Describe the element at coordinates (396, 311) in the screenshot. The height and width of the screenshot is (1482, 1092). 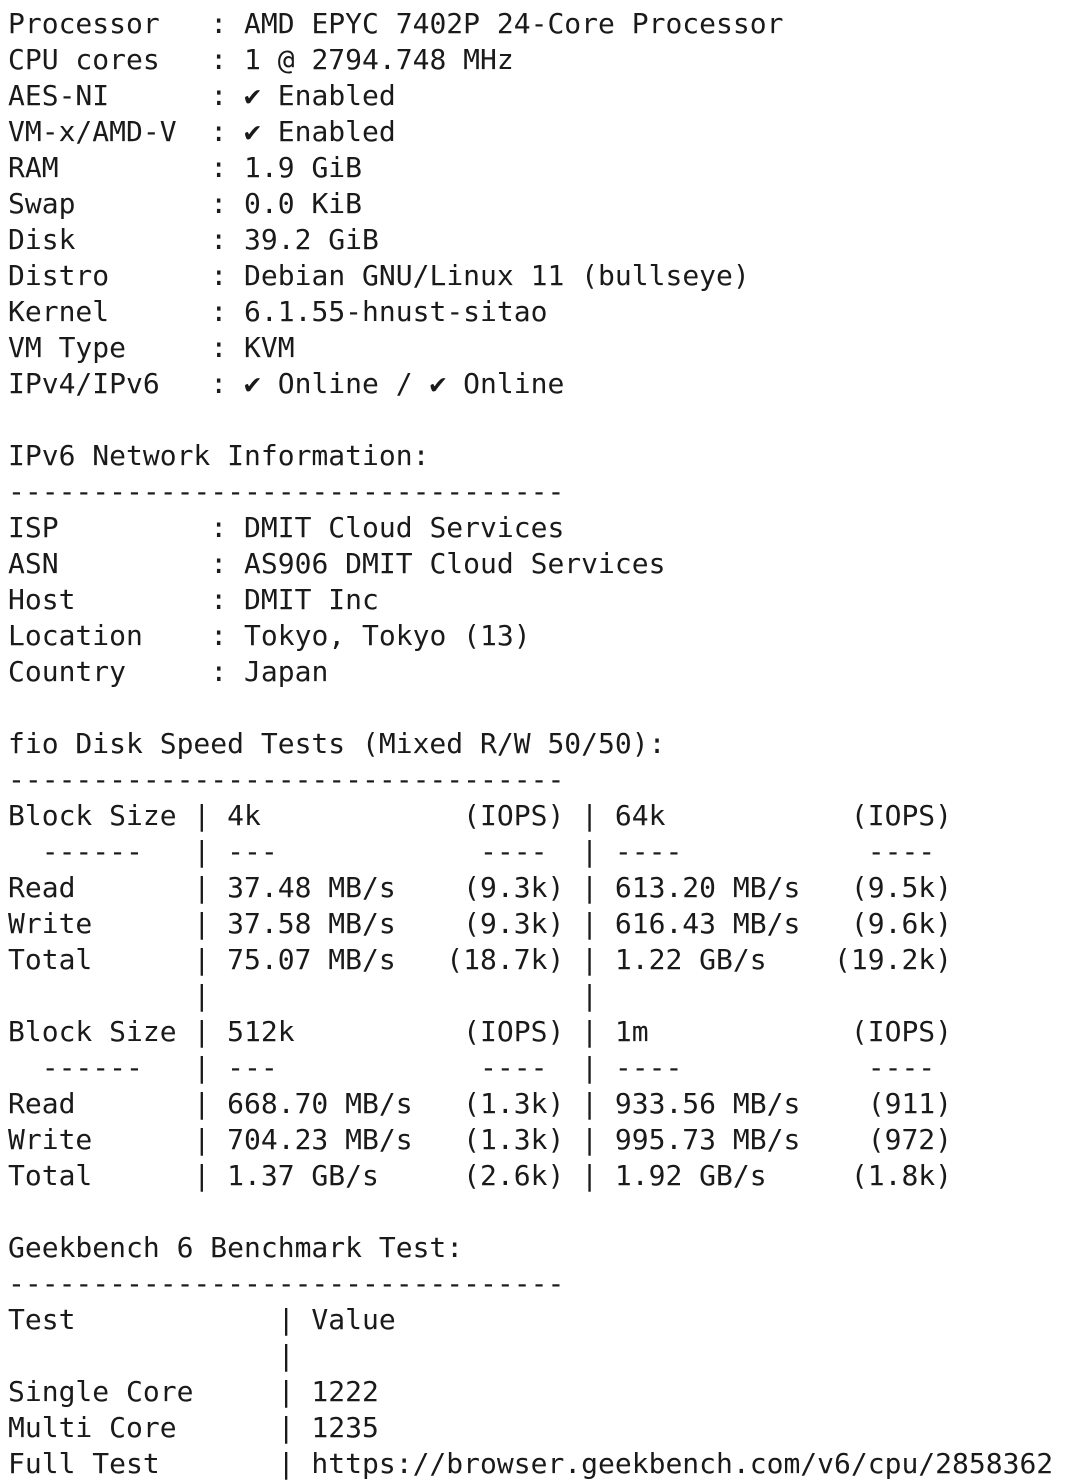
I see `kv-value: 6.1.55-hnust-sitao` at that location.